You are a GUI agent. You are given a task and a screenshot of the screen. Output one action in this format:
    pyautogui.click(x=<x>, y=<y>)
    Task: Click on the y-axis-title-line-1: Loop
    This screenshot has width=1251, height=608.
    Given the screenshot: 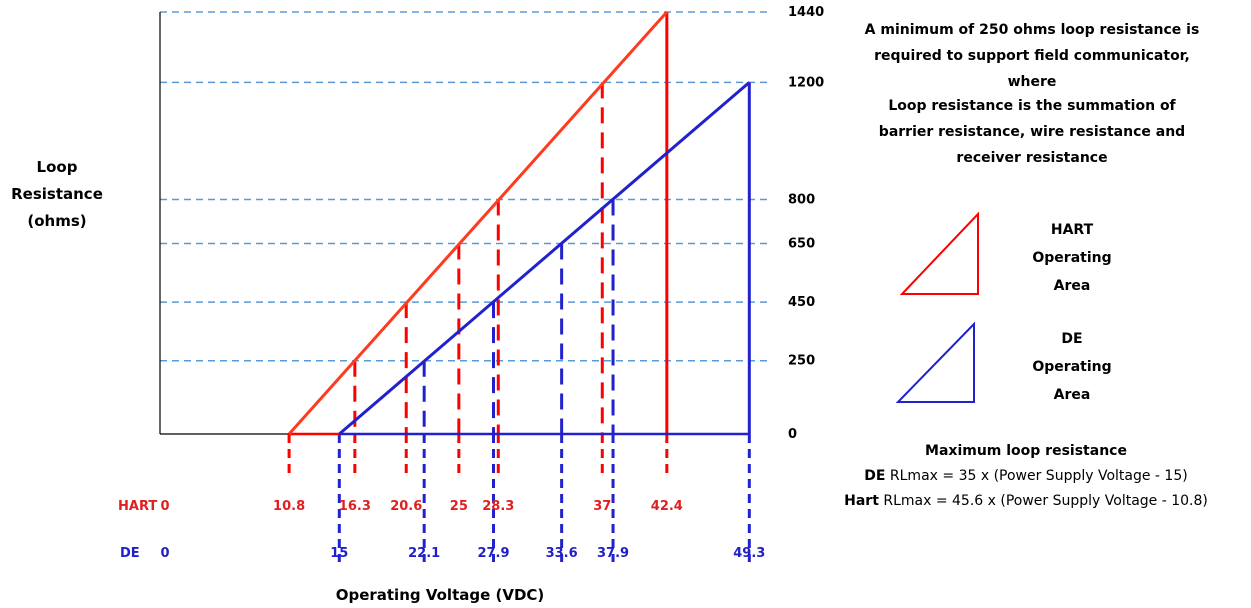 What is the action you would take?
    pyautogui.click(x=57, y=167)
    